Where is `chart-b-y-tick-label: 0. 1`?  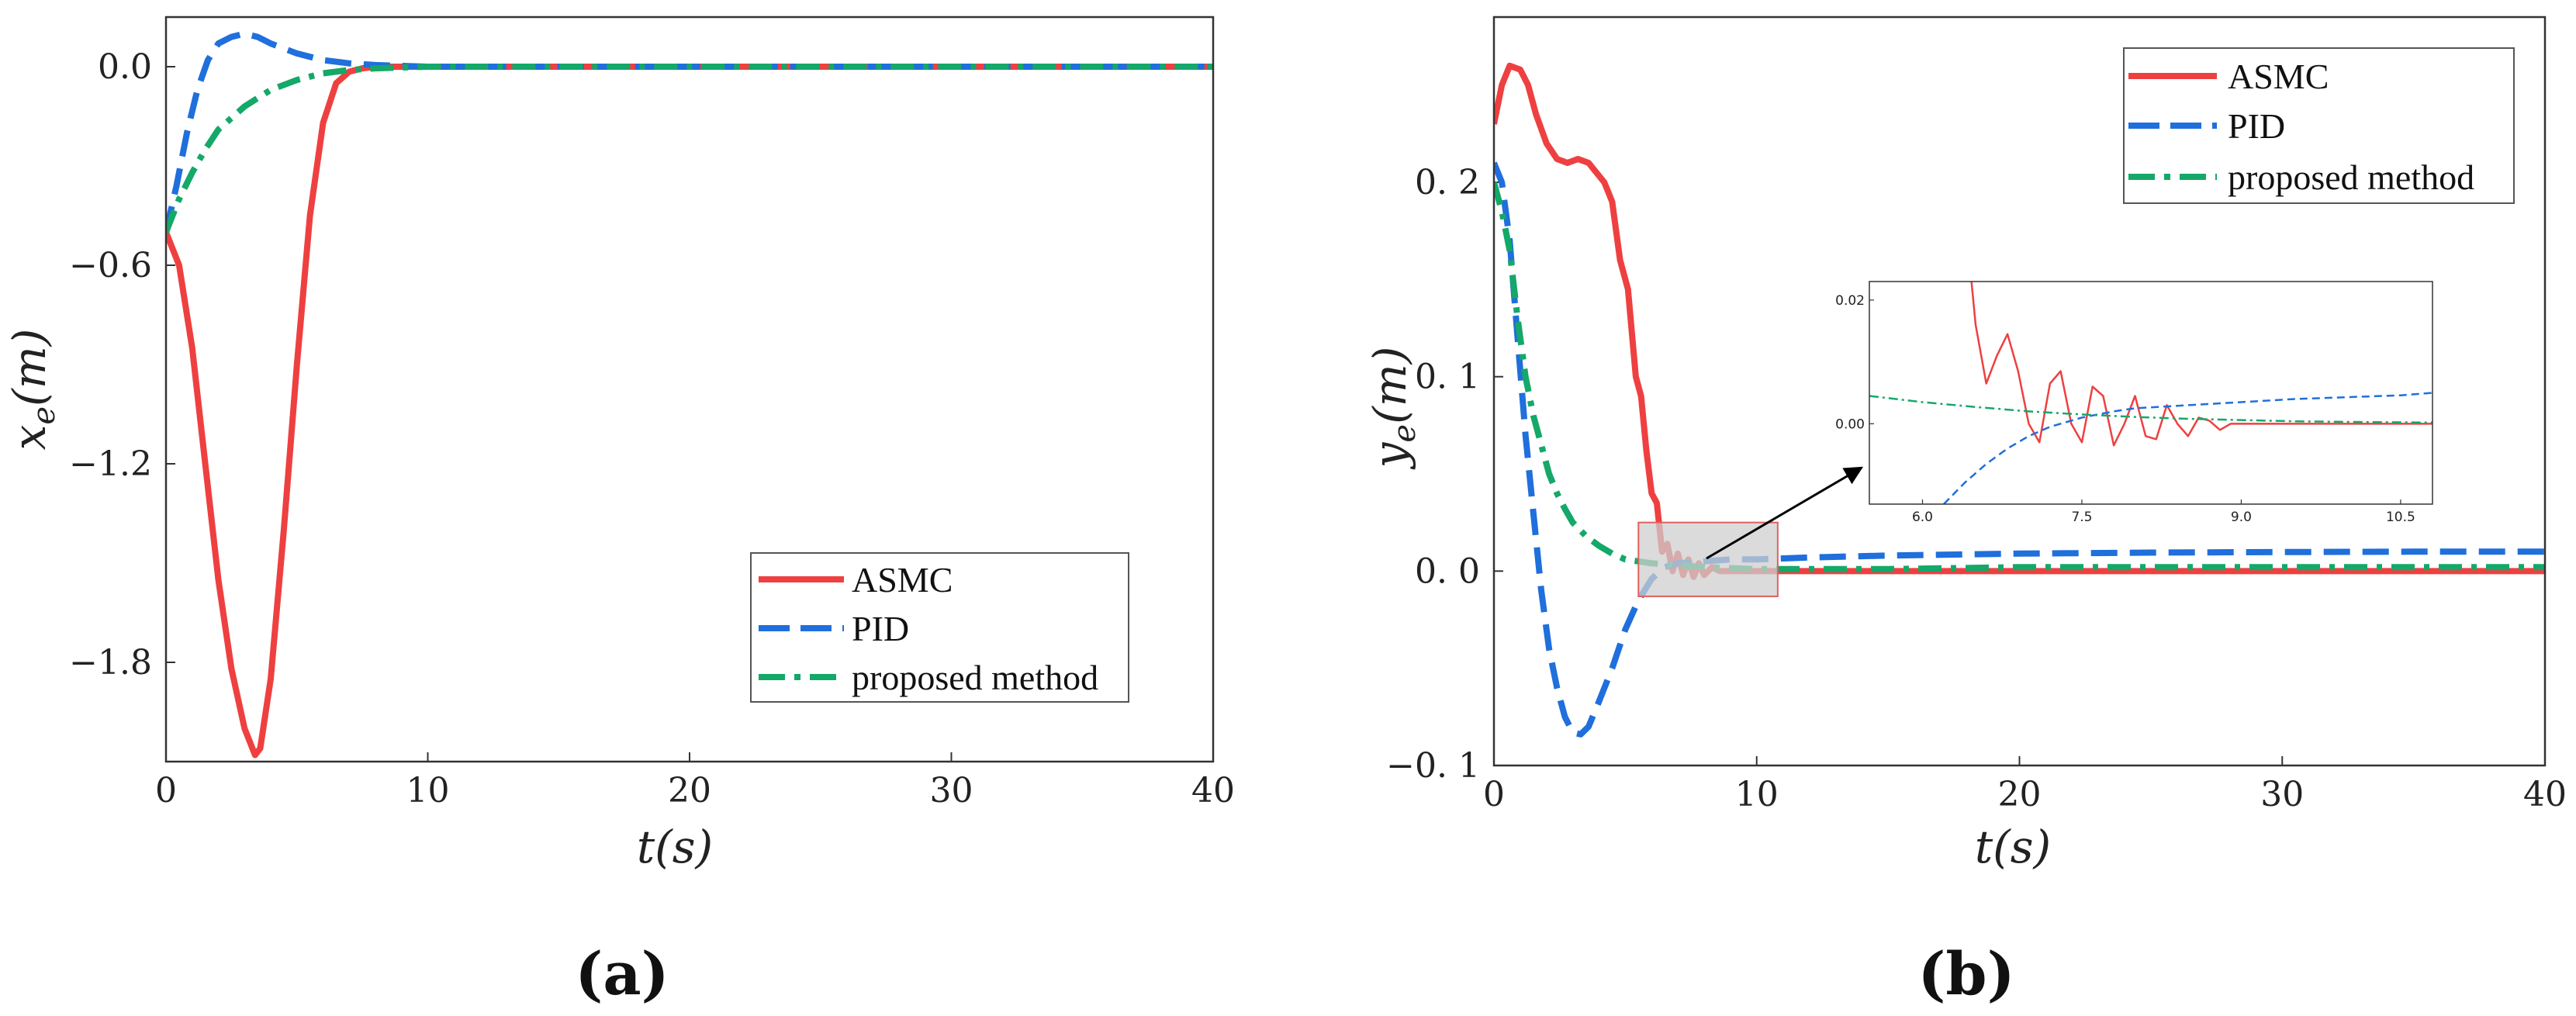
chart-b-y-tick-label: 0. 1 is located at coordinates (1447, 377).